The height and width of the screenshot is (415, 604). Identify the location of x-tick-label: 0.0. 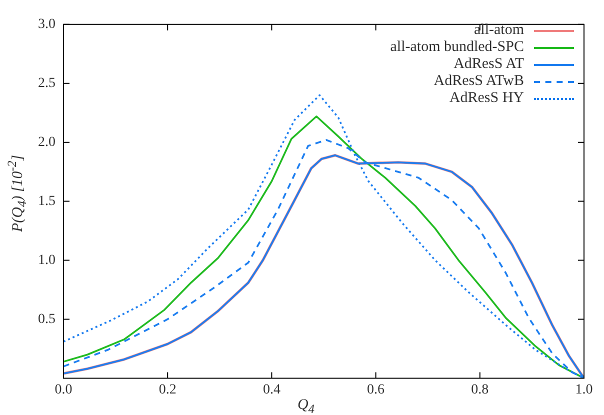
(63, 390).